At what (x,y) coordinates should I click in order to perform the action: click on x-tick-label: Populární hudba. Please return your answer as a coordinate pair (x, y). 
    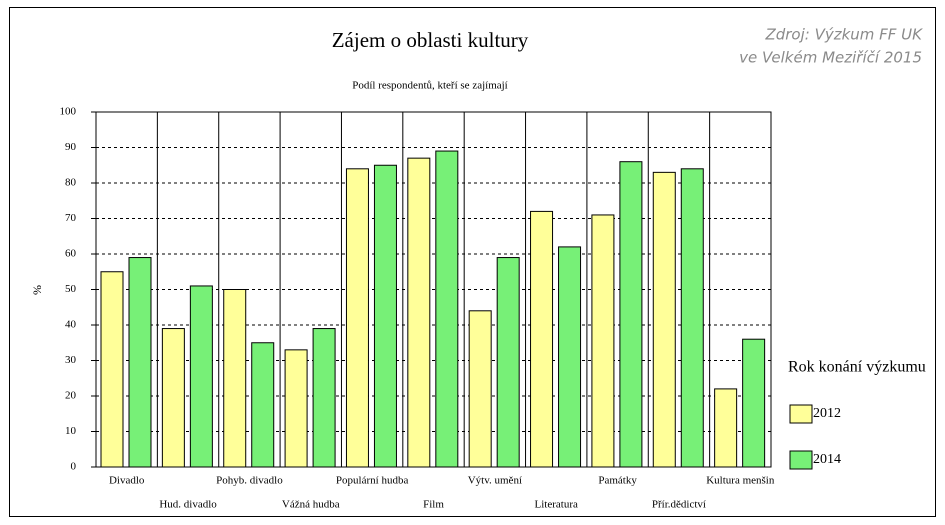
    Looking at the image, I should click on (372, 481).